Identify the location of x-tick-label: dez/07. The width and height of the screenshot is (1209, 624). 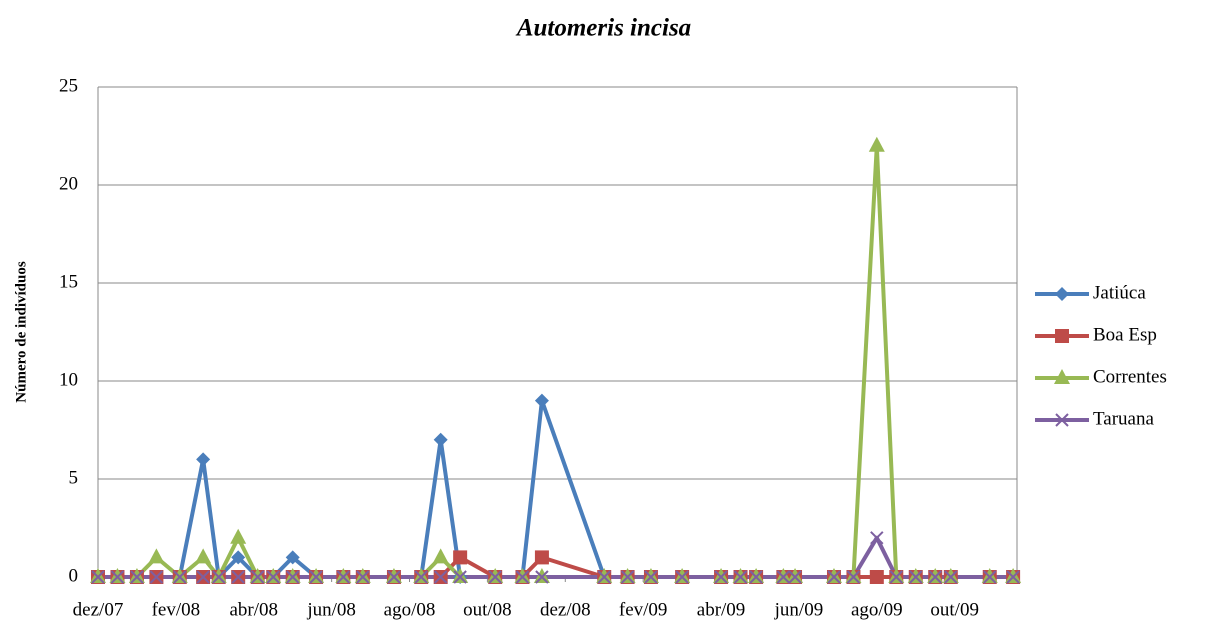
(98, 609).